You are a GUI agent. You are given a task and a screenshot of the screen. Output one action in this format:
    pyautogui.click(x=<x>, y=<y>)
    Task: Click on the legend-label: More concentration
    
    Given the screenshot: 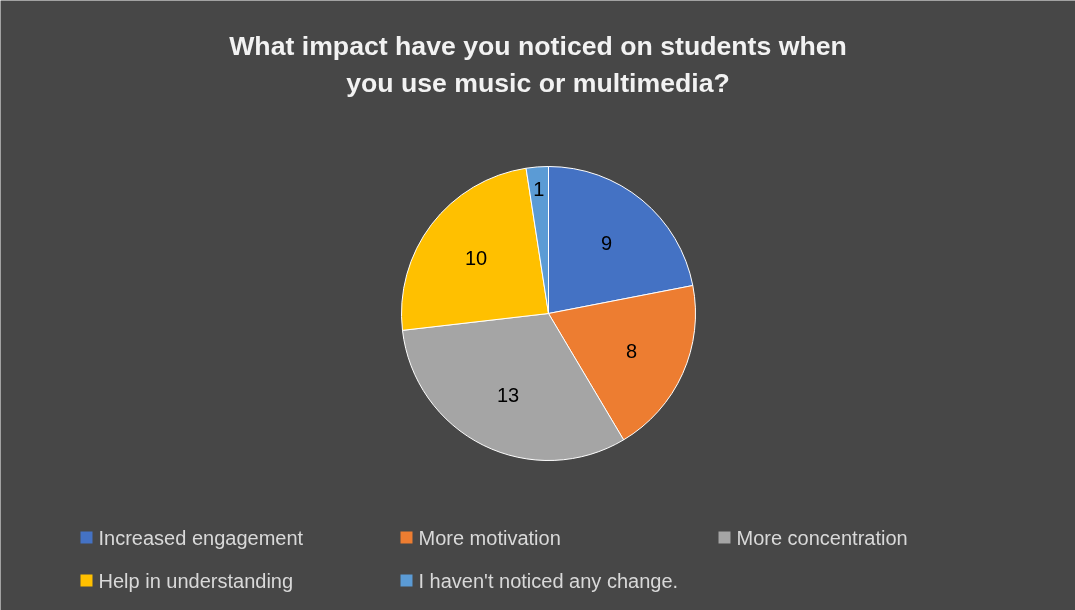 What is the action you would take?
    pyautogui.click(x=822, y=537)
    